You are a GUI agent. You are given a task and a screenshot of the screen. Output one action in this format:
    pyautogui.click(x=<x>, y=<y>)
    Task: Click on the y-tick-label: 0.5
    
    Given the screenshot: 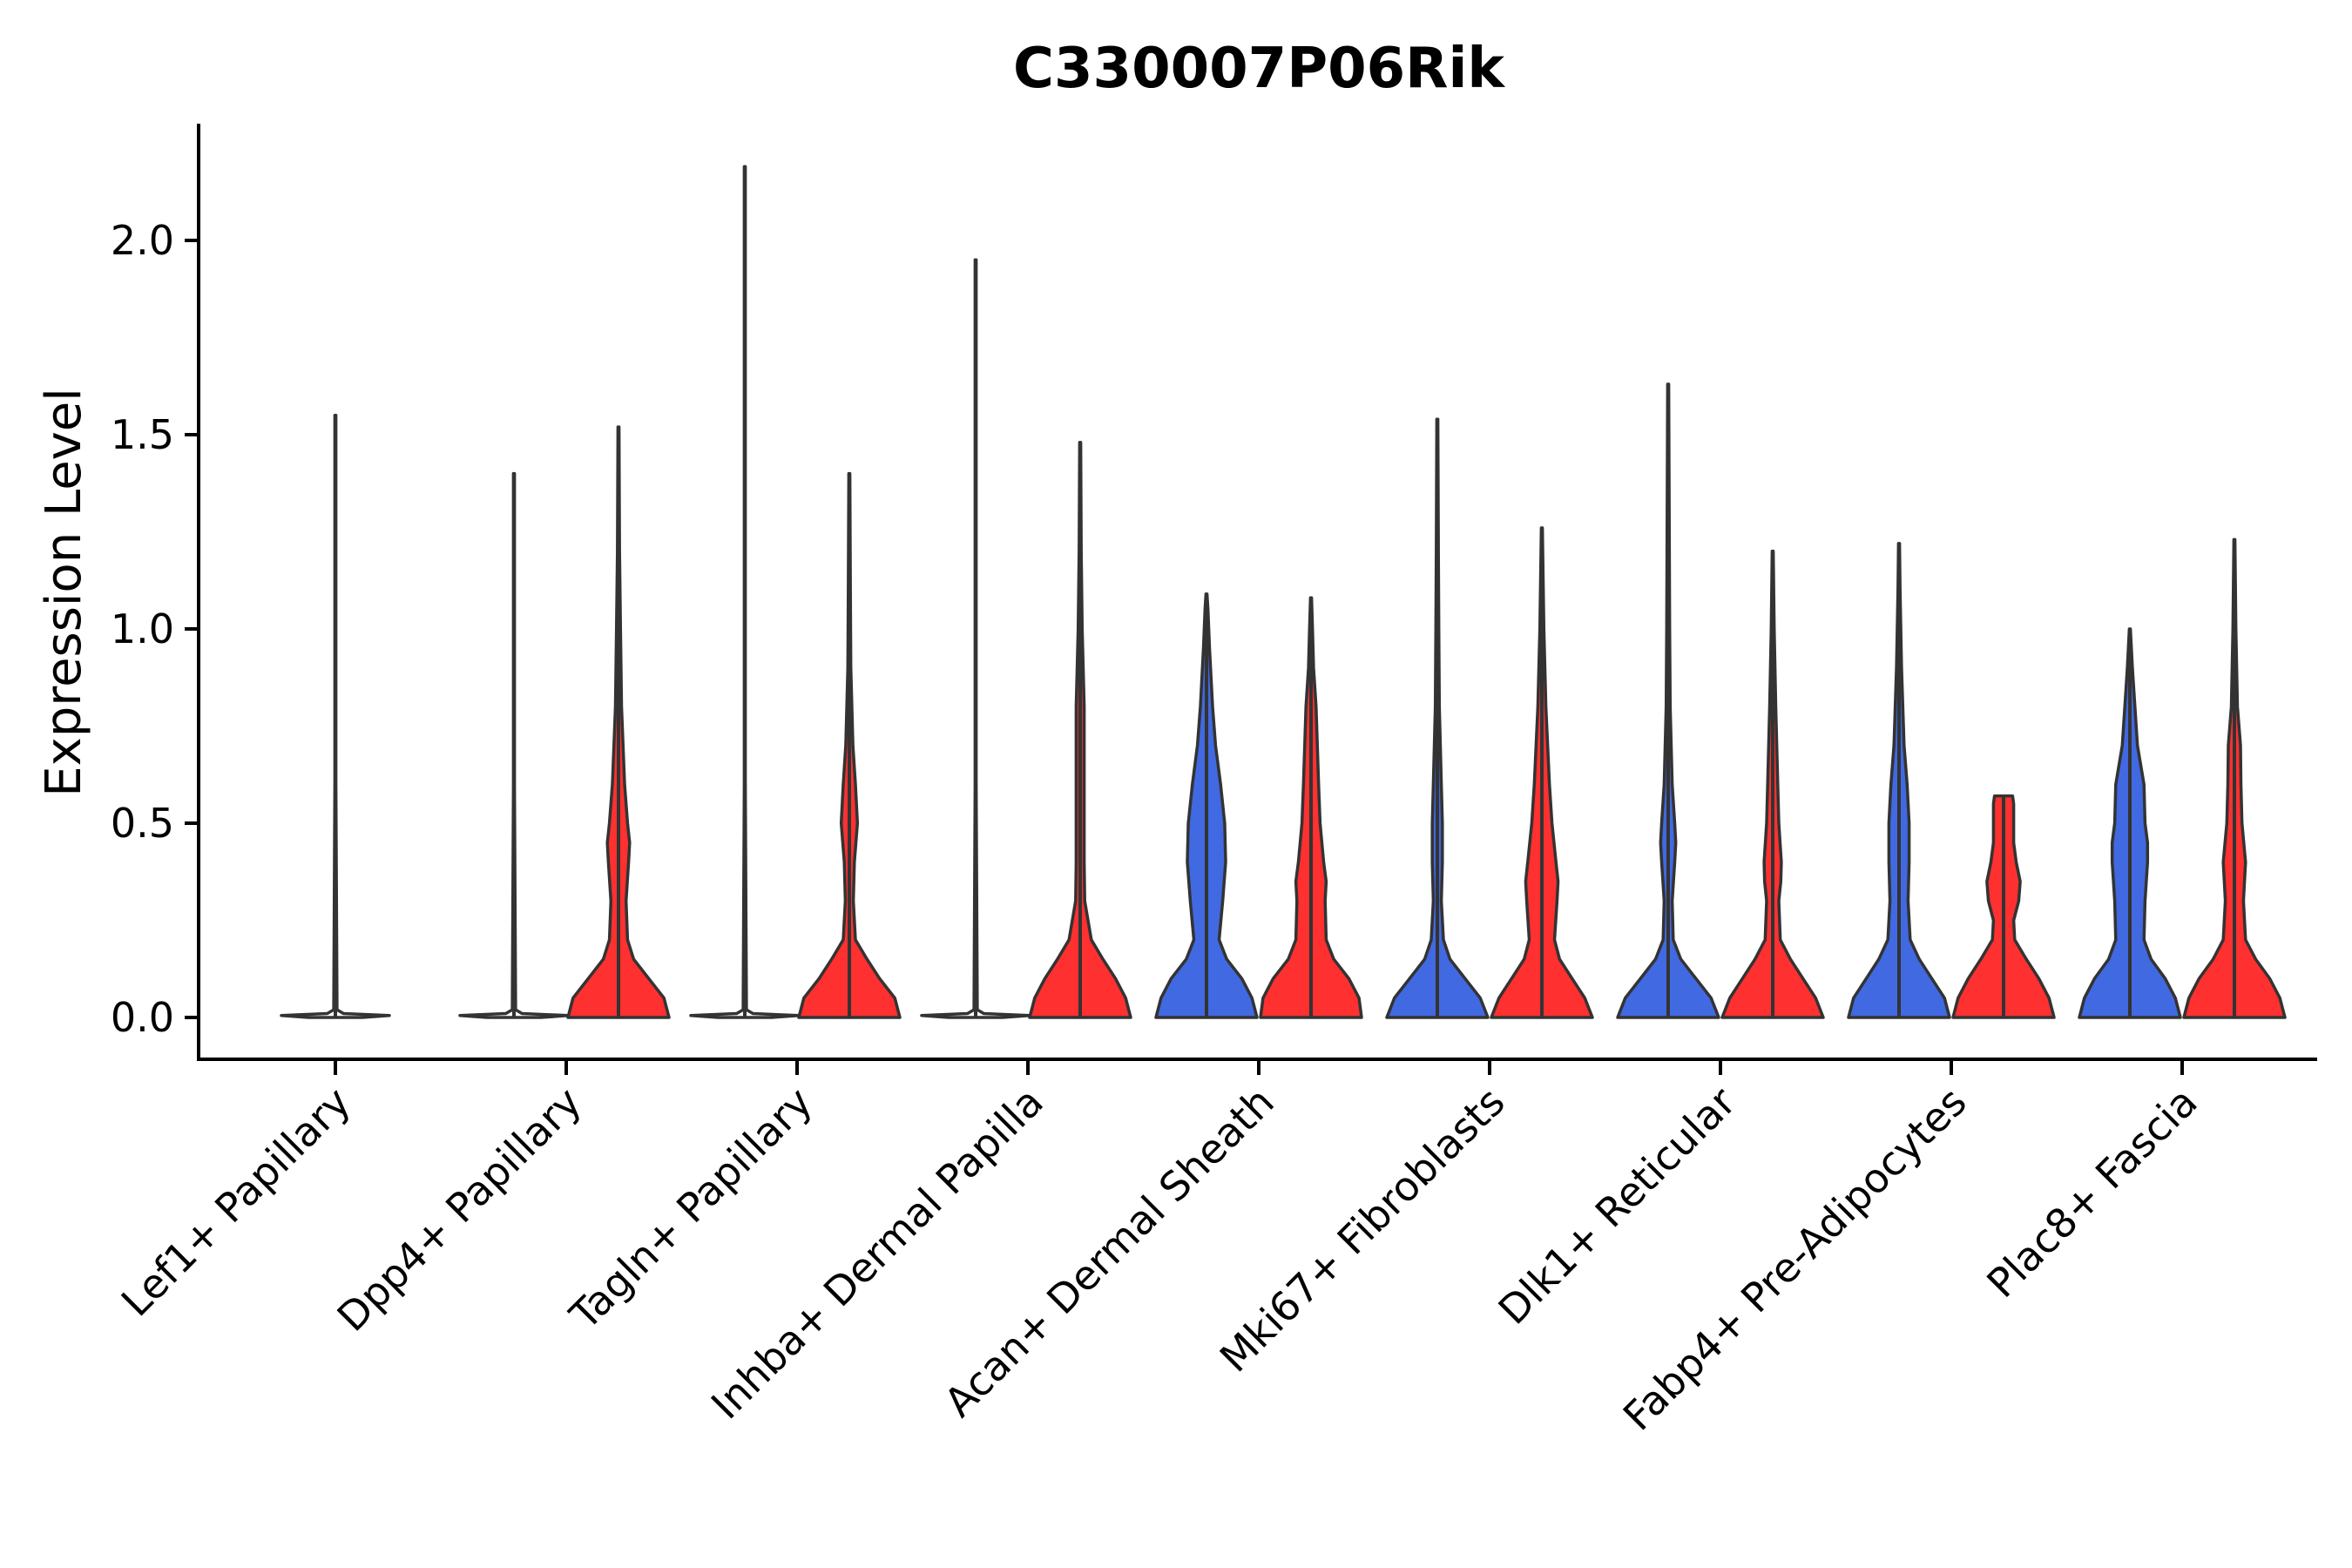 What is the action you would take?
    pyautogui.click(x=142, y=823)
    